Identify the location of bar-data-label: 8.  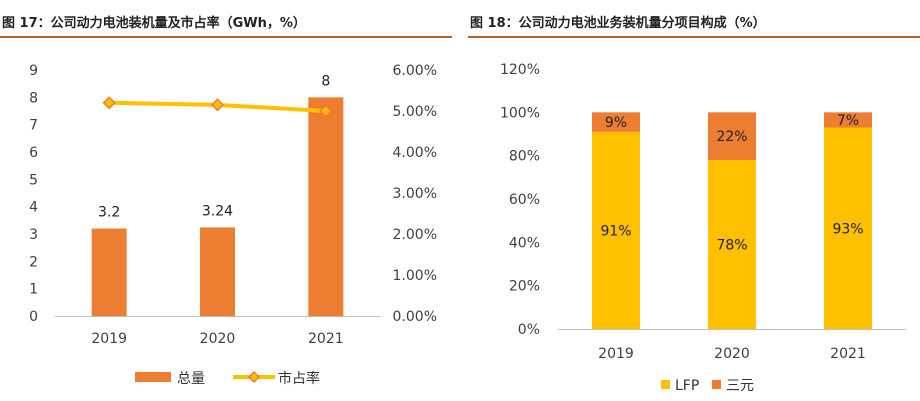
(325, 81).